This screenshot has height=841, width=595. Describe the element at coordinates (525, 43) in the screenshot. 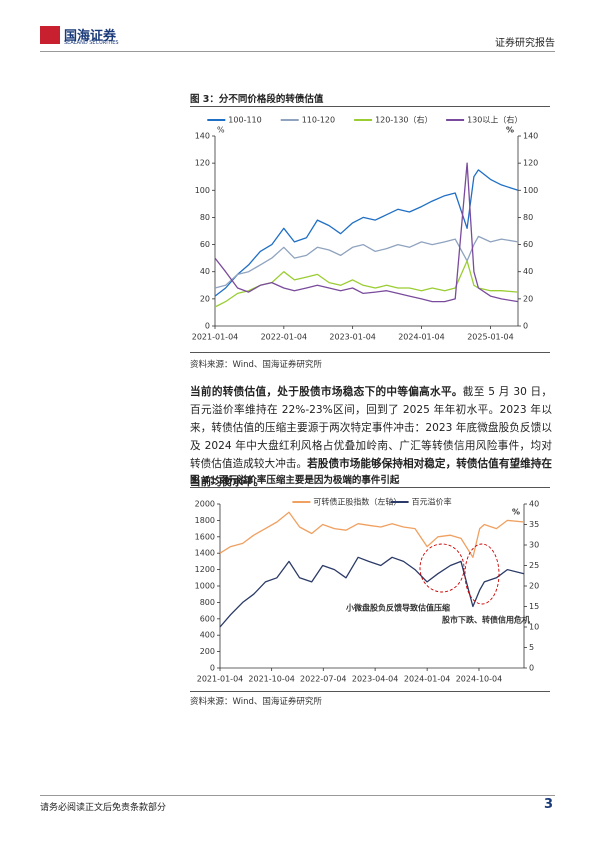

I see `report-type: 证券研究报告` at that location.